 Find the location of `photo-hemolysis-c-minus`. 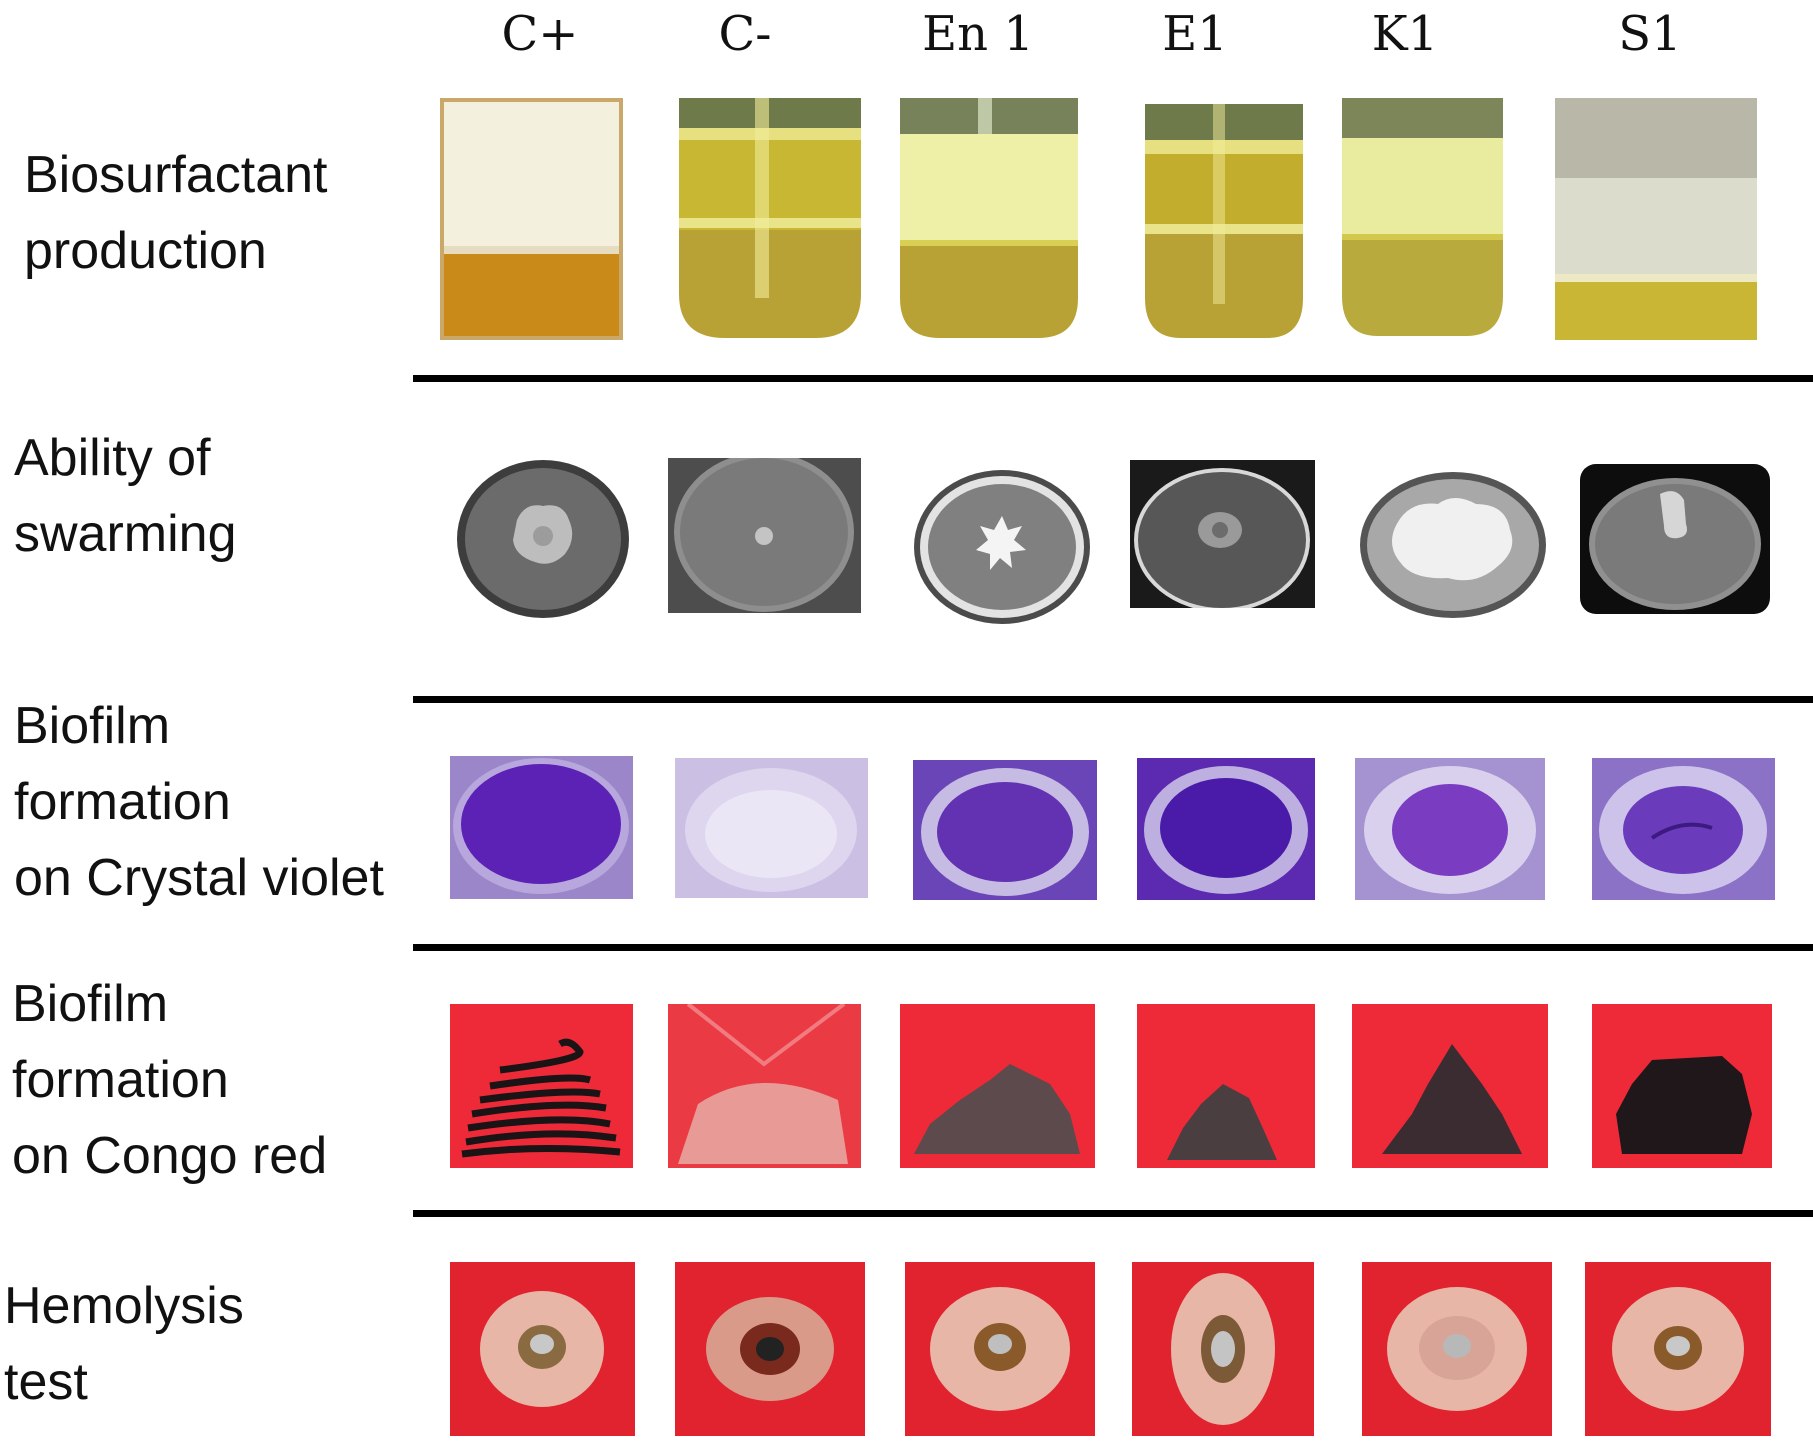

photo-hemolysis-c-minus is located at coordinates (770, 1349).